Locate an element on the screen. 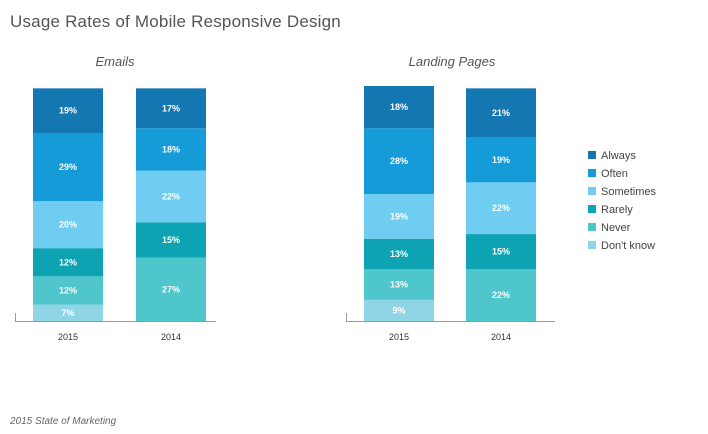 Image resolution: width=708 pixels, height=434 pixels. legend-swatch-always is located at coordinates (592, 155).